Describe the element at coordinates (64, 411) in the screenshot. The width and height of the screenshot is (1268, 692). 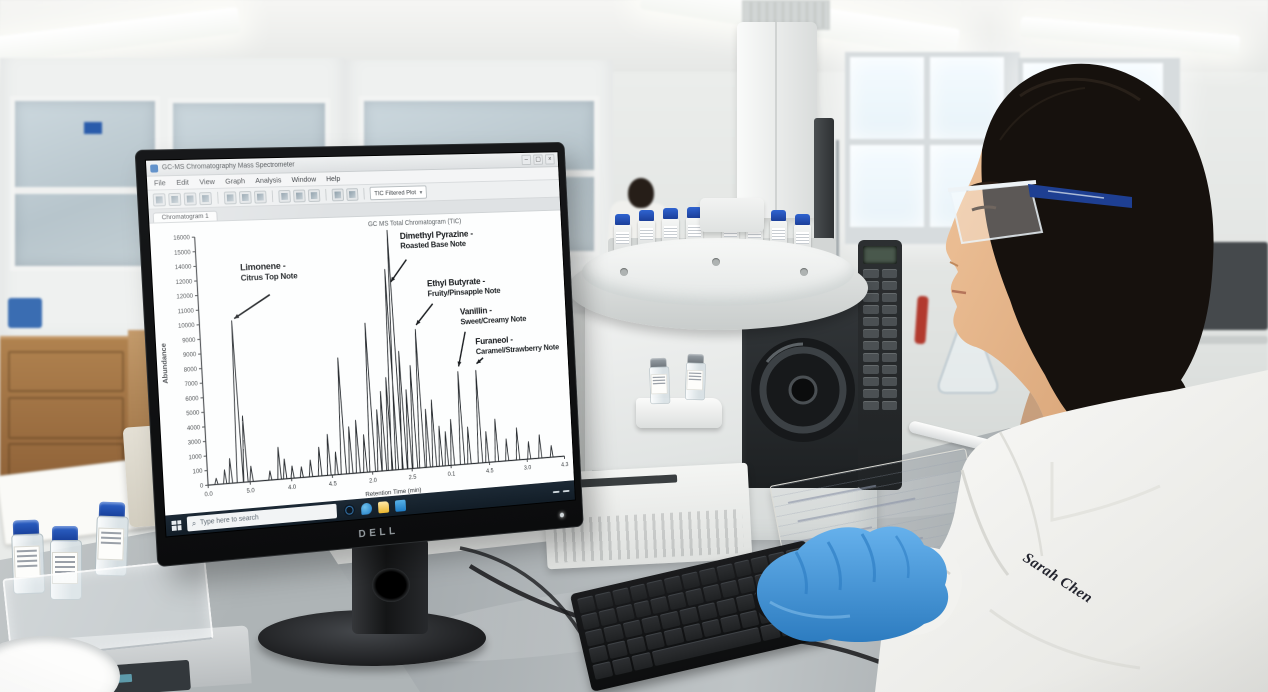
I see `wood-cabinet` at that location.